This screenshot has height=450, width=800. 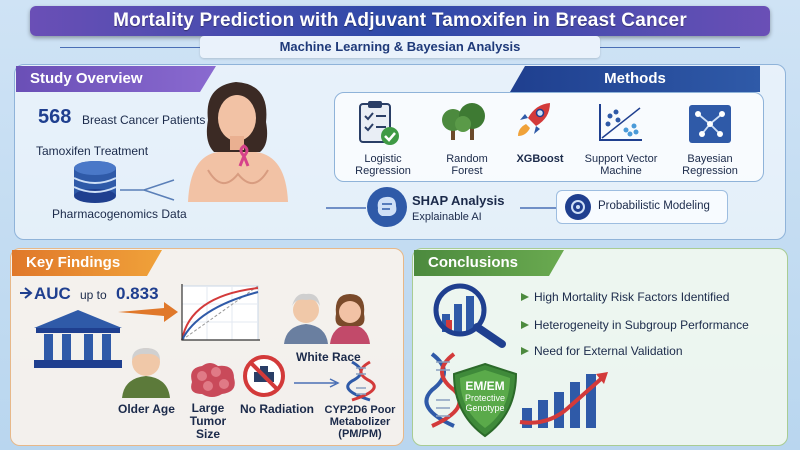 What do you see at coordinates (641, 325) in the screenshot?
I see `conclusion-item: Heterogeneity in Subgroup Performance` at bounding box center [641, 325].